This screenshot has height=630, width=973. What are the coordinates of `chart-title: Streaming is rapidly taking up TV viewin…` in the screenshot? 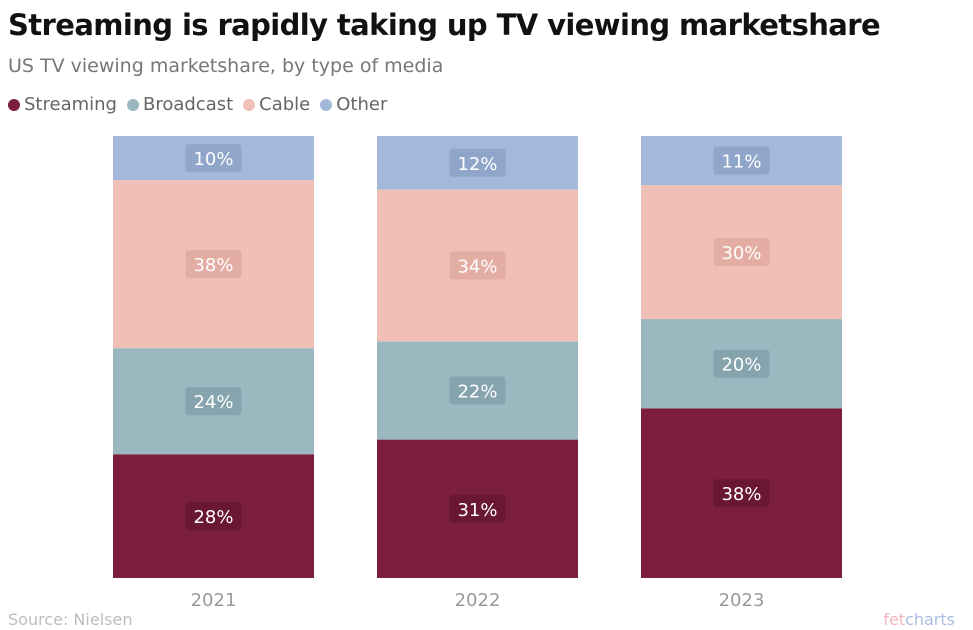 It's located at (444, 25).